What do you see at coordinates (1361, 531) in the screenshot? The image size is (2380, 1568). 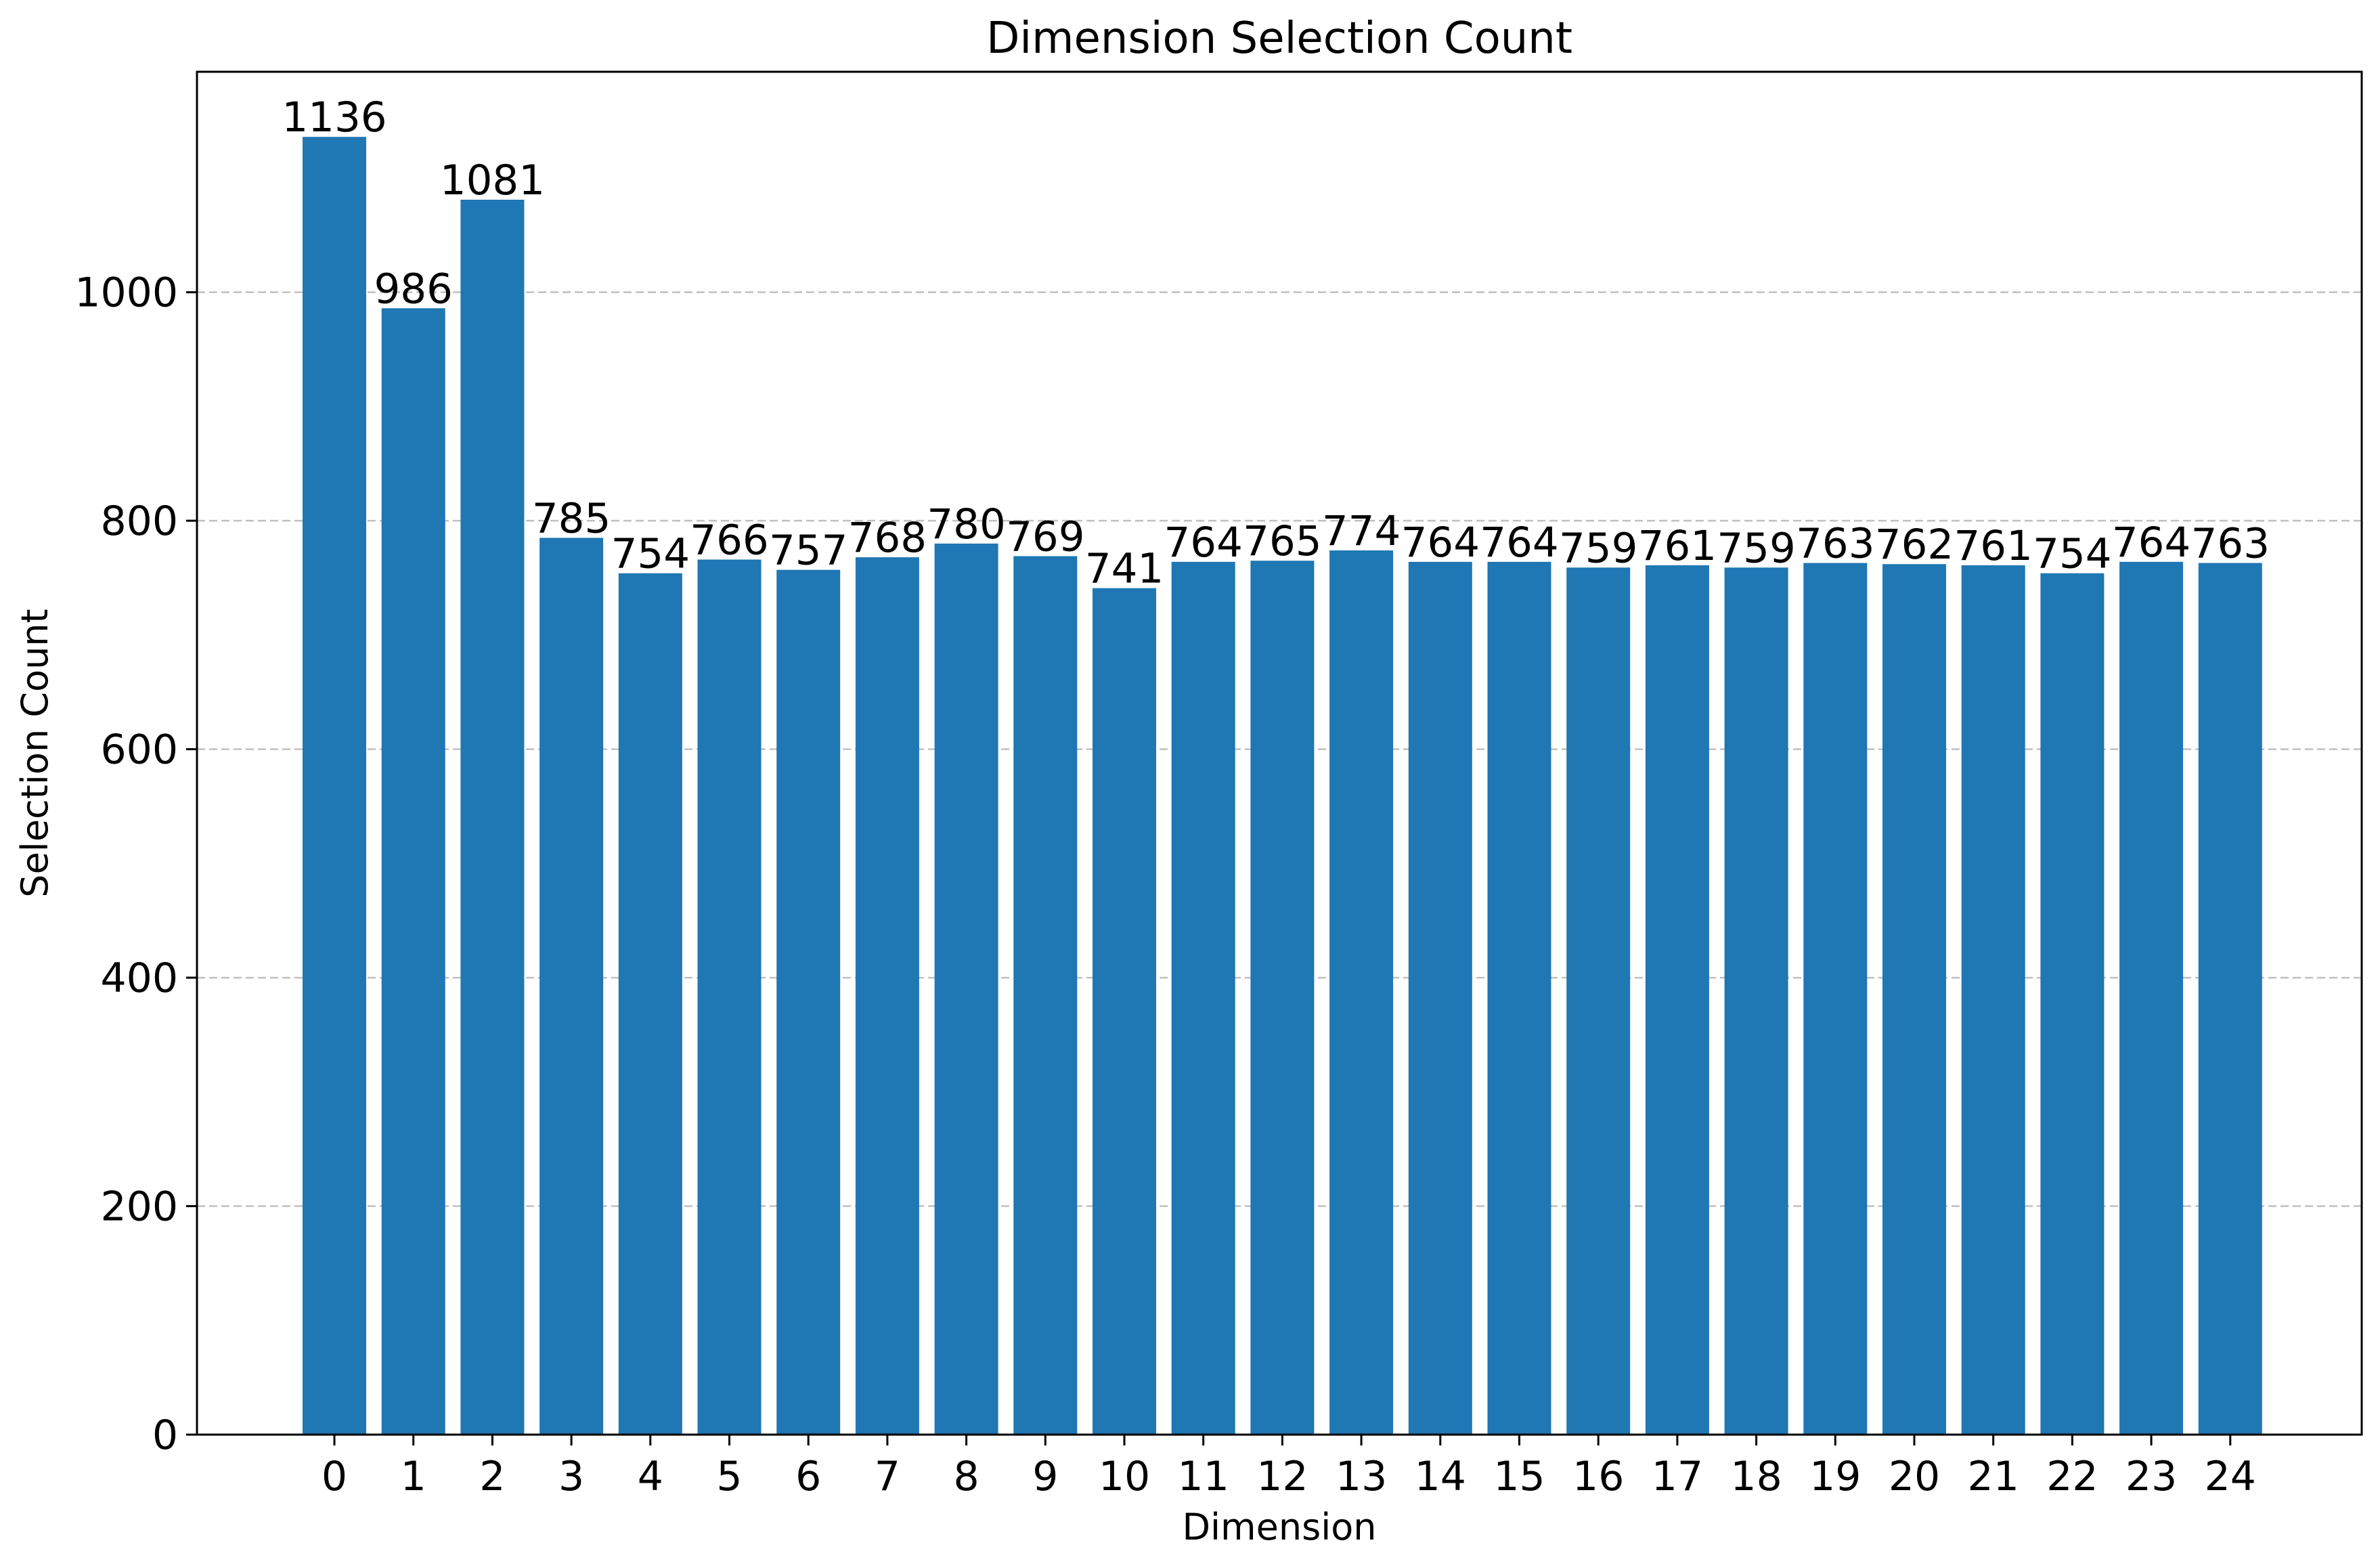 I see `bar-value-label: 774` at bounding box center [1361, 531].